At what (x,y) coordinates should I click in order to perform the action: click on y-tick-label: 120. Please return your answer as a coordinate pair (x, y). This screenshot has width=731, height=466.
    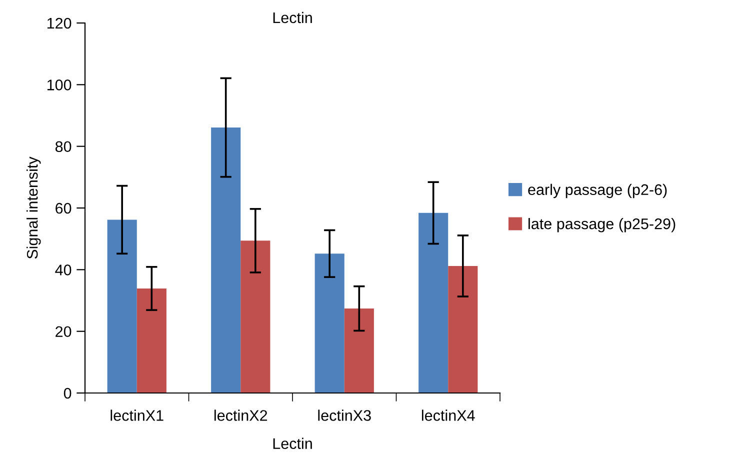
    Looking at the image, I should click on (59, 23).